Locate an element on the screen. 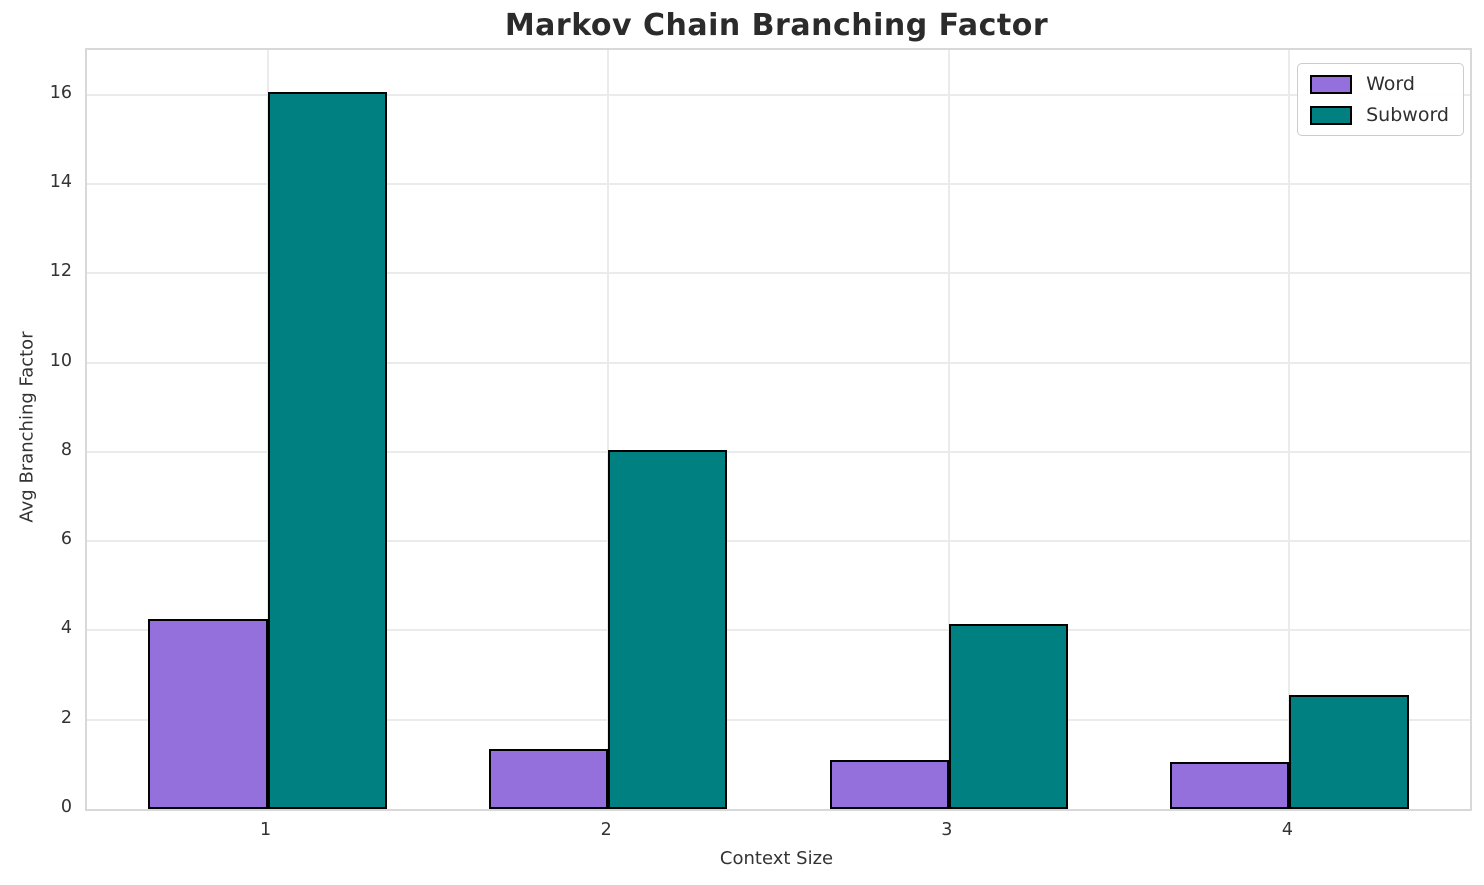  chart-title: Markov Chain Branching Factor is located at coordinates (776, 25).